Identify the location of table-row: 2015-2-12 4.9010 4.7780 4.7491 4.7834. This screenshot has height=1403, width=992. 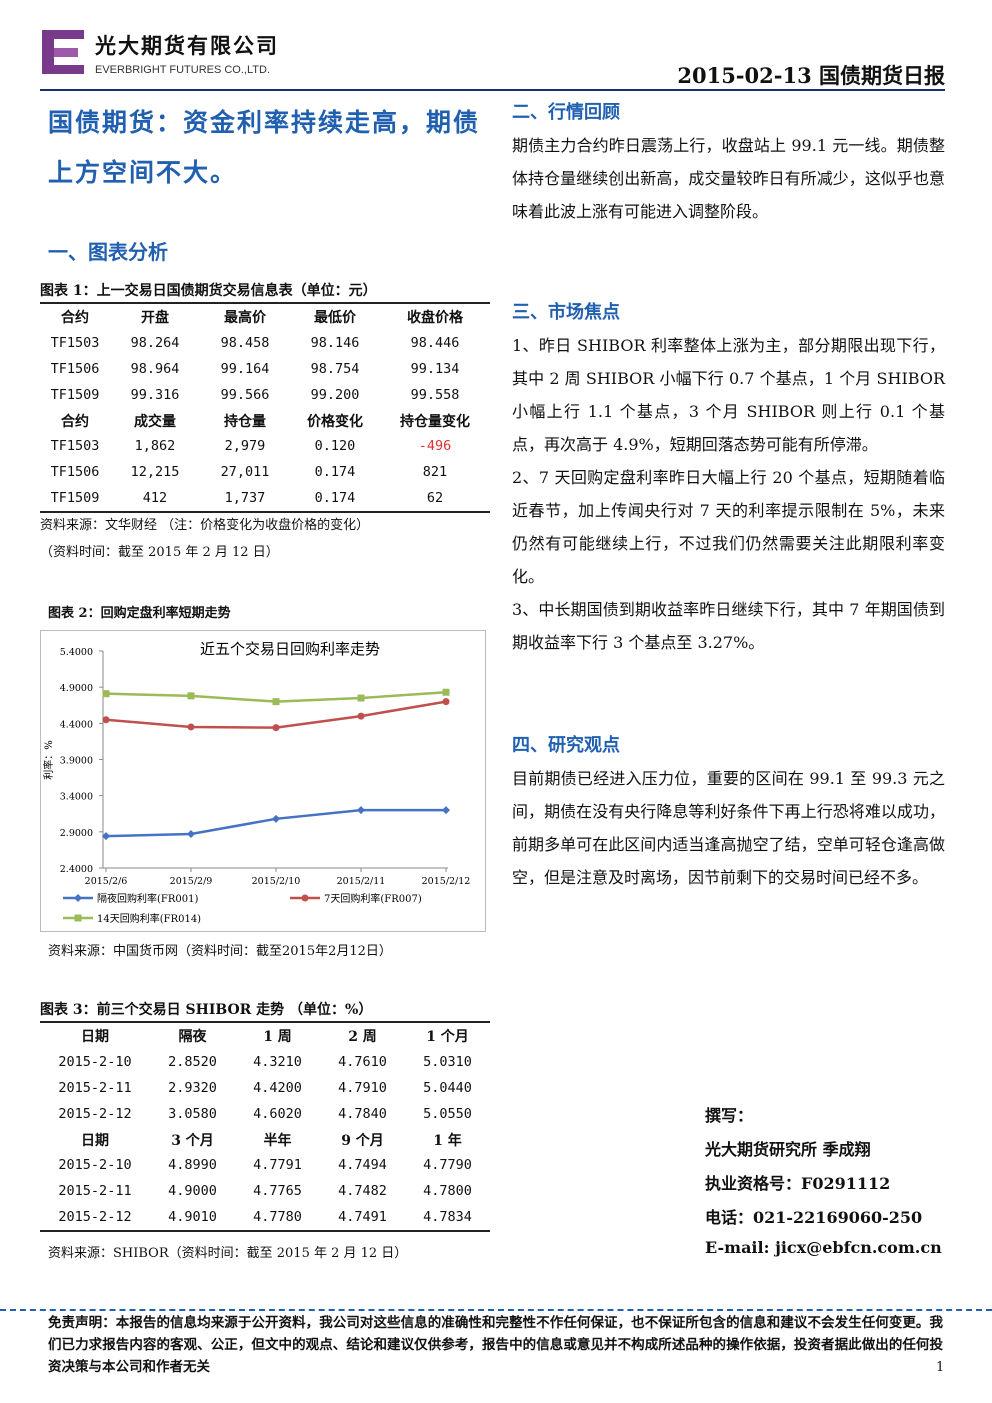
(265, 1217).